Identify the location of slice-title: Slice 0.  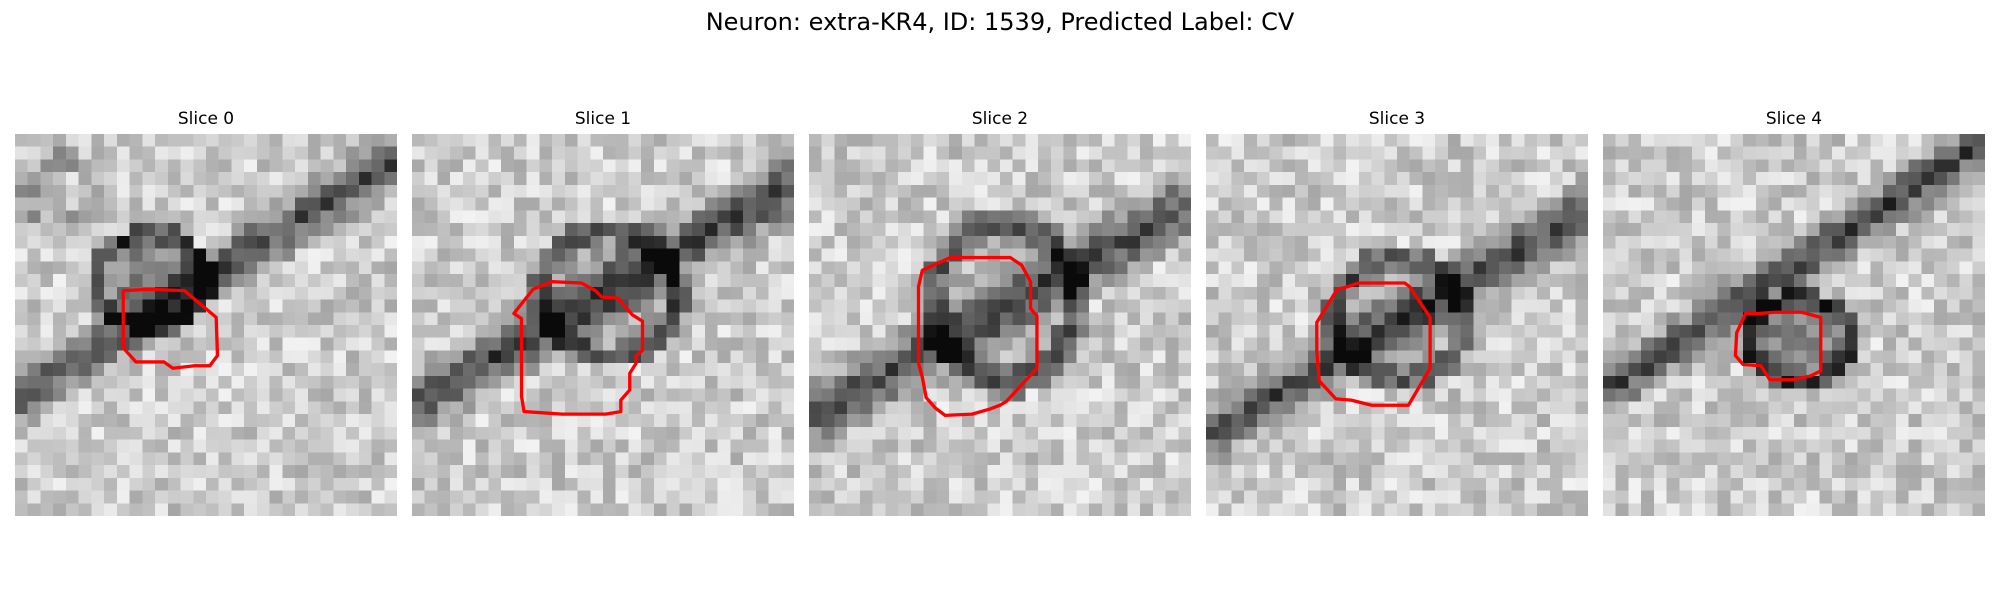
(206, 119).